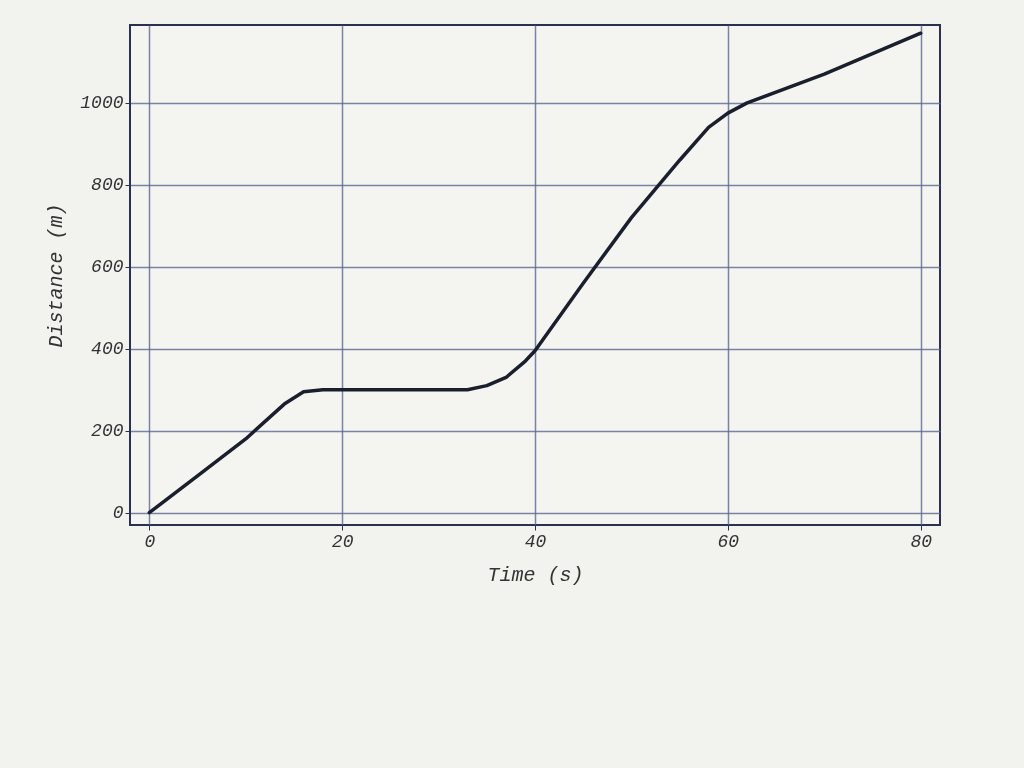 The width and height of the screenshot is (1024, 768). I want to click on y-tick-label: 800, so click(107, 185).